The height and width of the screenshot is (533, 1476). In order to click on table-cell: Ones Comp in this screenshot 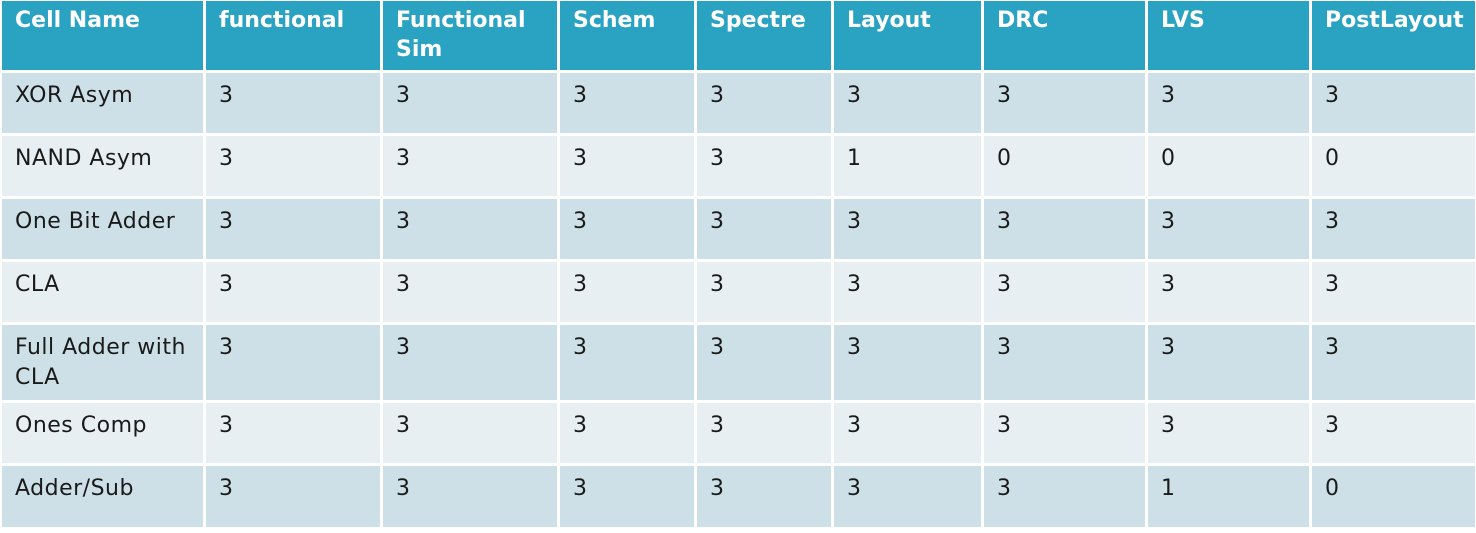, I will do `click(104, 434)`.